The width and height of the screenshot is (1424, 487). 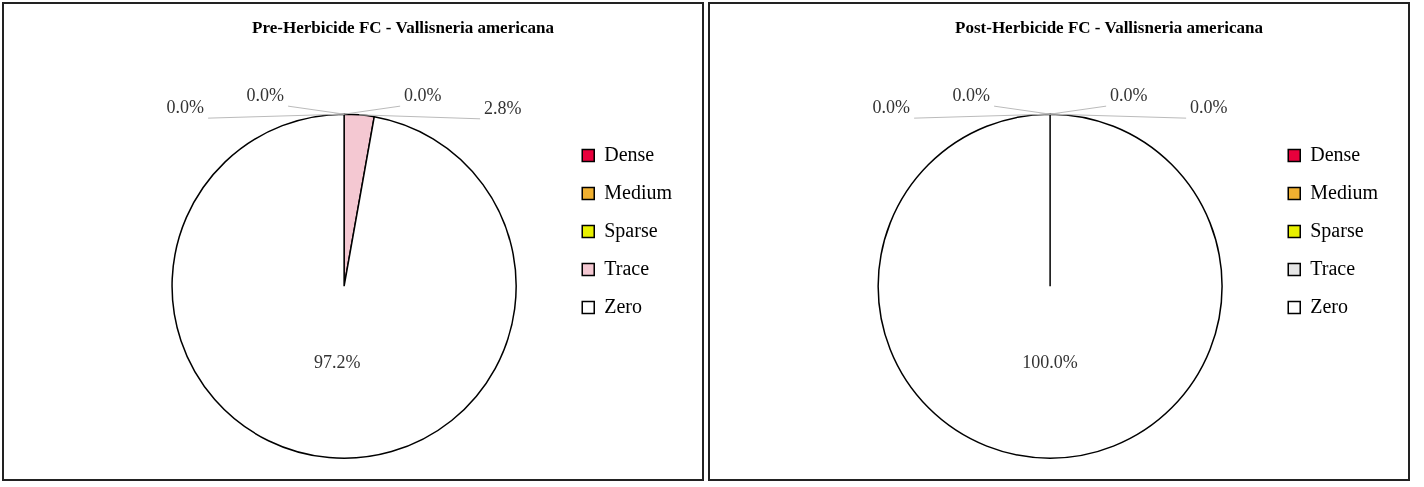 I want to click on data-label: 100.0%, so click(x=1050, y=362).